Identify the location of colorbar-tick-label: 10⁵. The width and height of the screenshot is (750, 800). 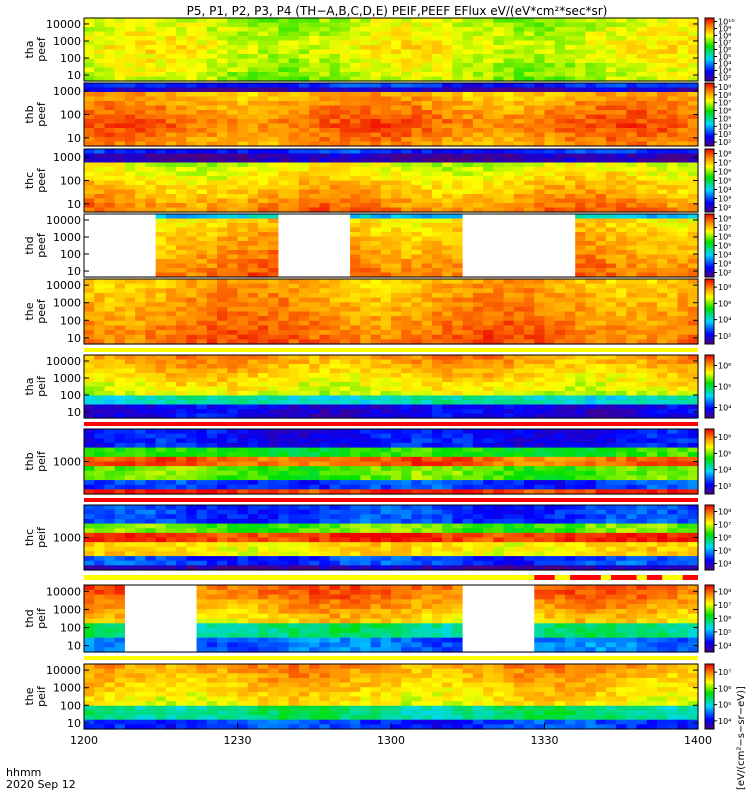
(724, 118).